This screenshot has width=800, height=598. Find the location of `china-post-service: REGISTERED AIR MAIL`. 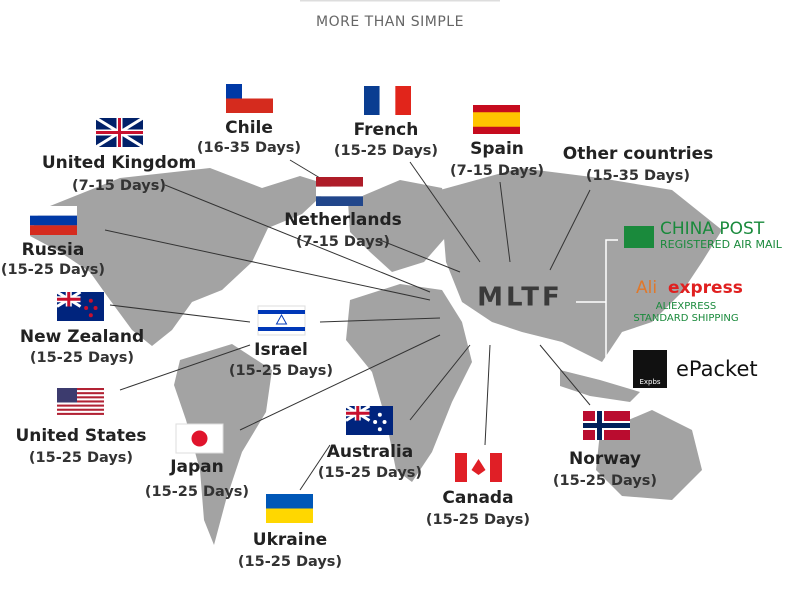

china-post-service: REGISTERED AIR MAIL is located at coordinates (721, 244).